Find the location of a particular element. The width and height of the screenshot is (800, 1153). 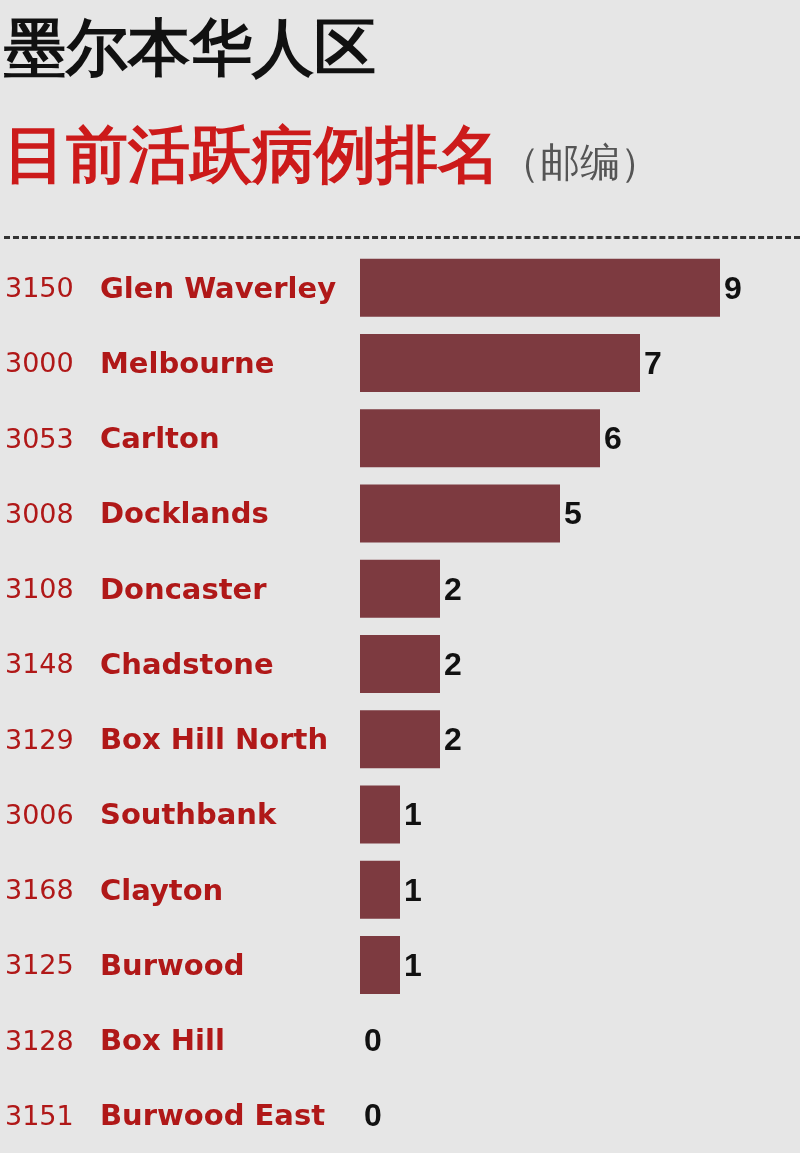

y-tick-label: 3108 Doncaster is located at coordinates (136, 588).